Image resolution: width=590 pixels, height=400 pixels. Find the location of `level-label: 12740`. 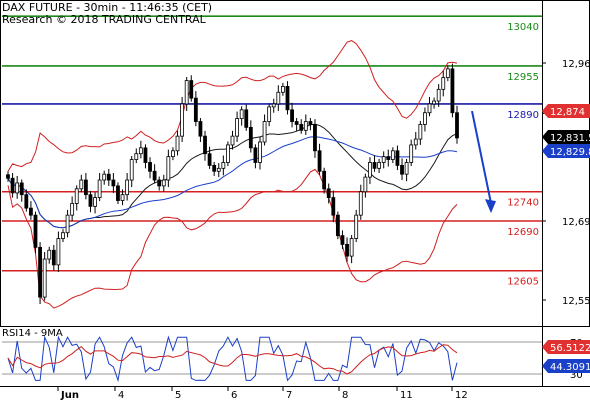

level-label: 12740 is located at coordinates (523, 203).